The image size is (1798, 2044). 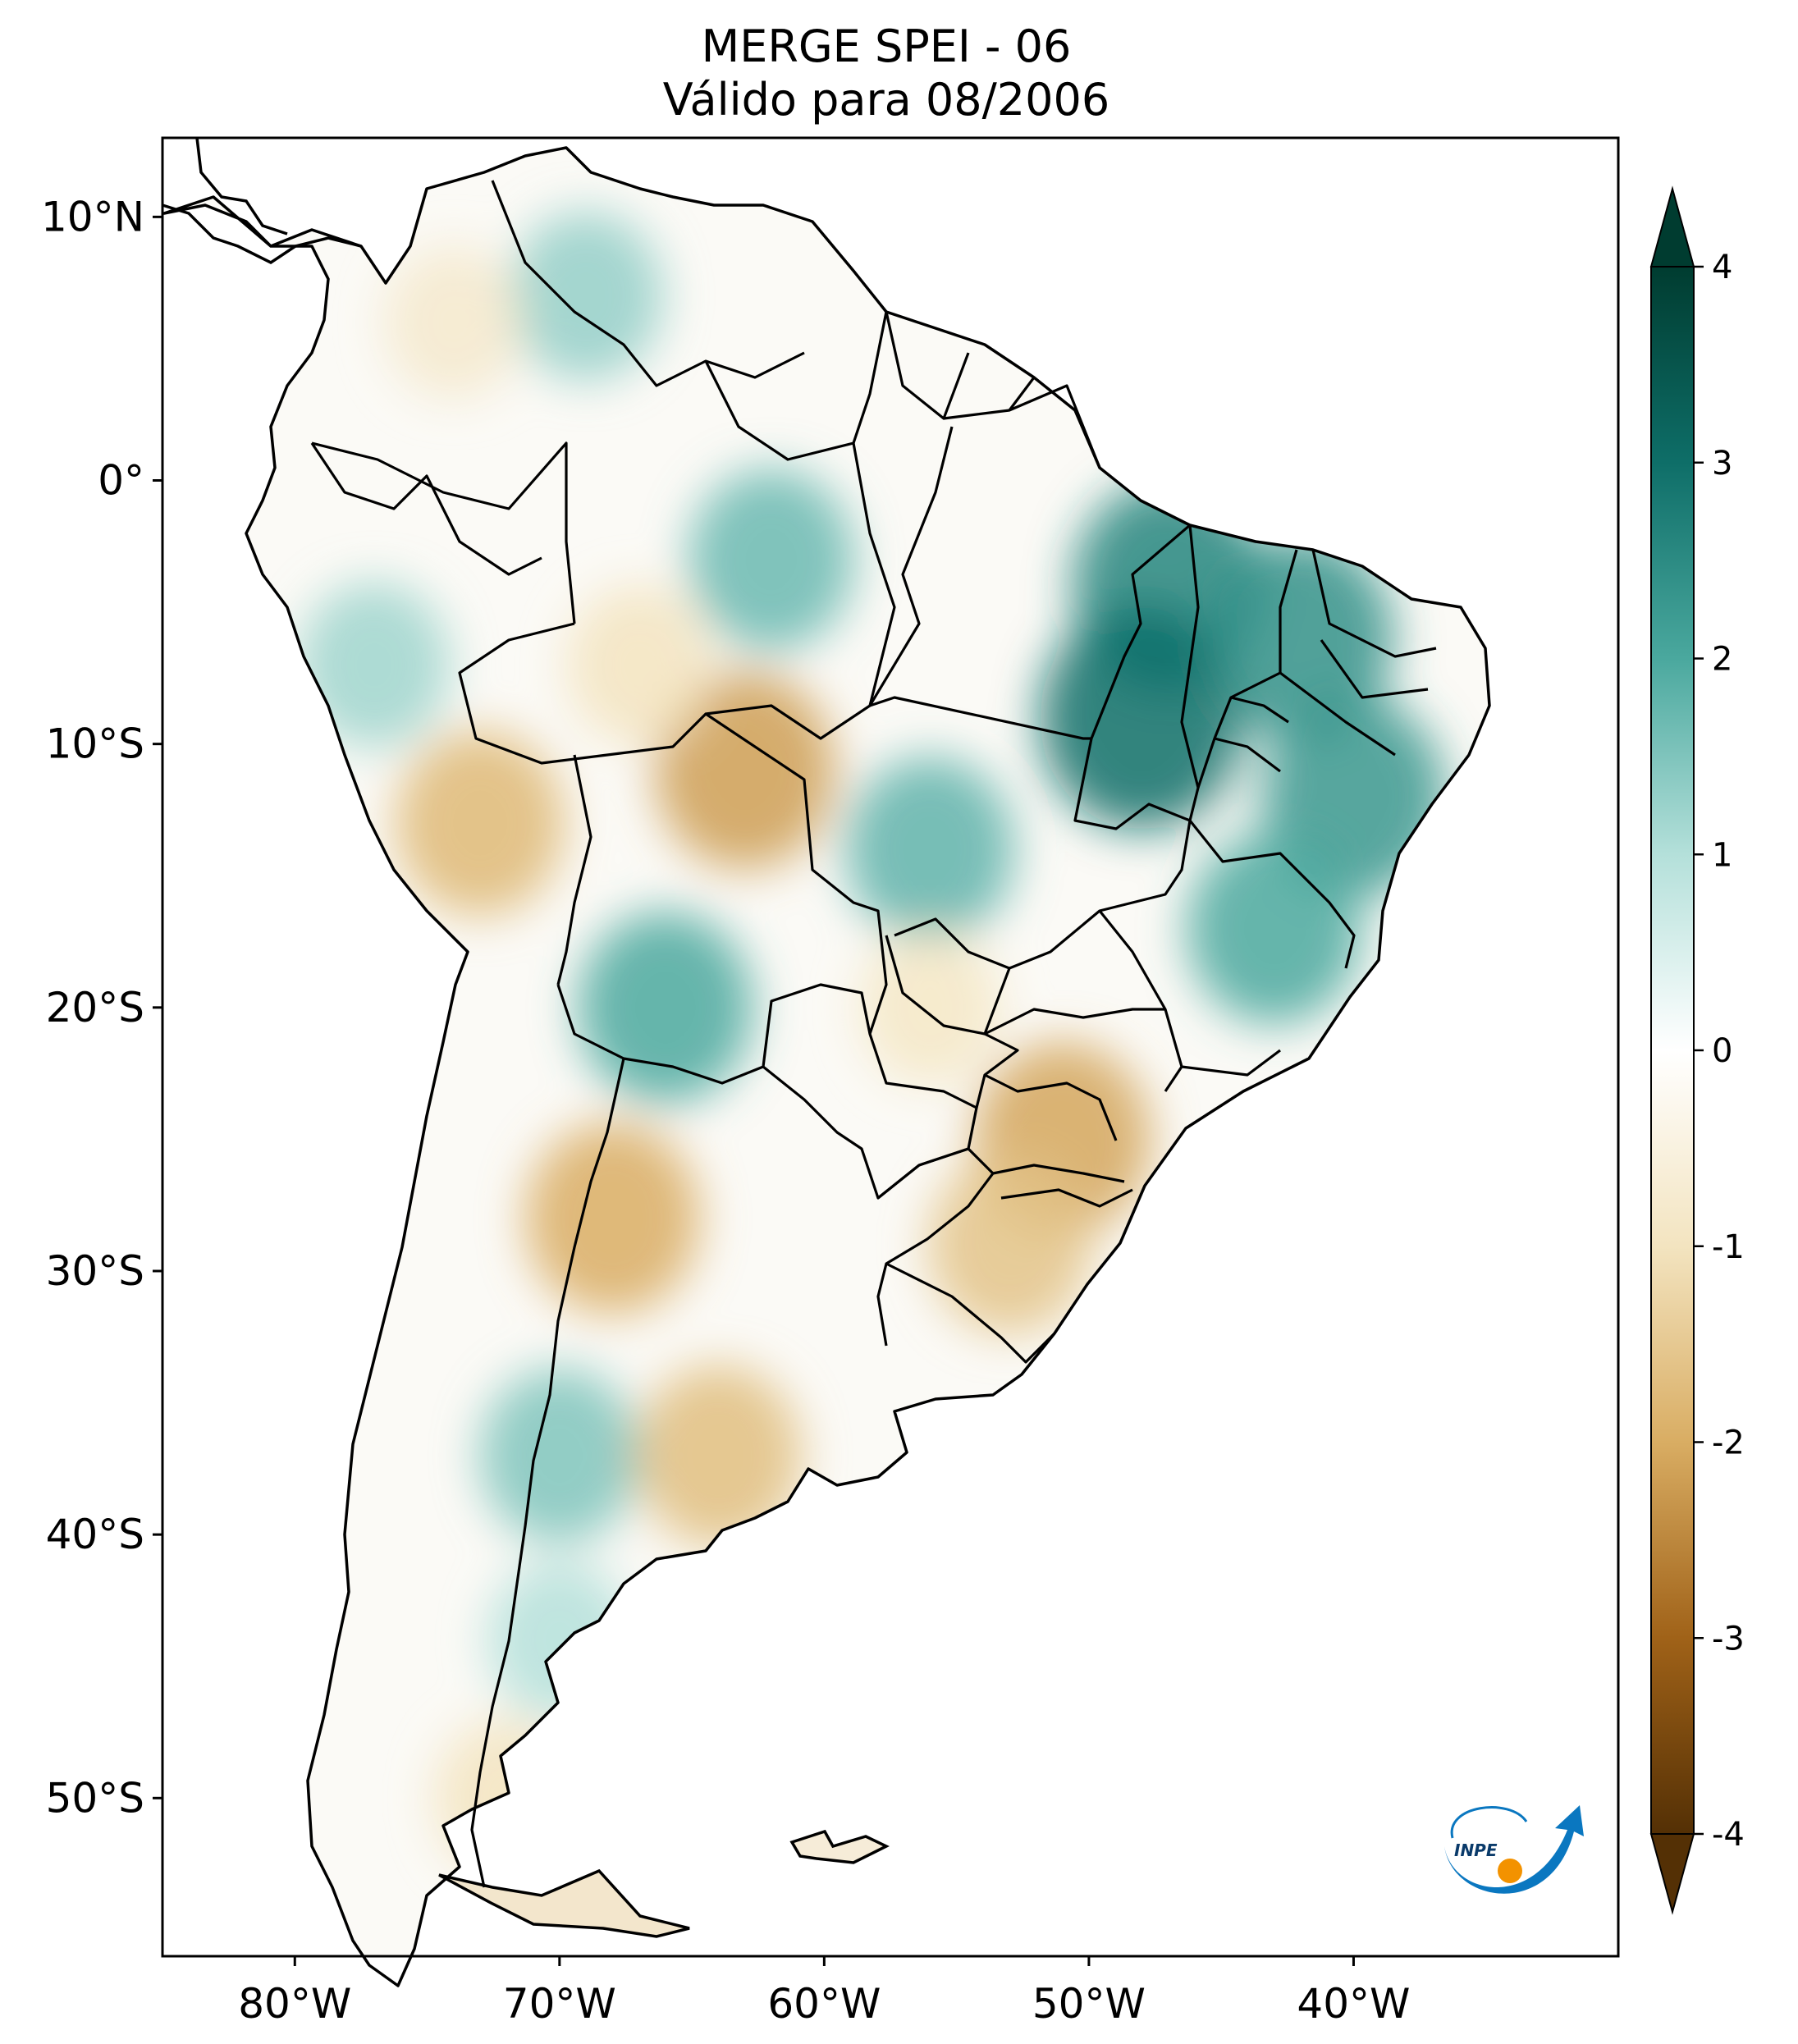 I want to click on longitude-tick-label: 70°W, so click(x=559, y=2004).